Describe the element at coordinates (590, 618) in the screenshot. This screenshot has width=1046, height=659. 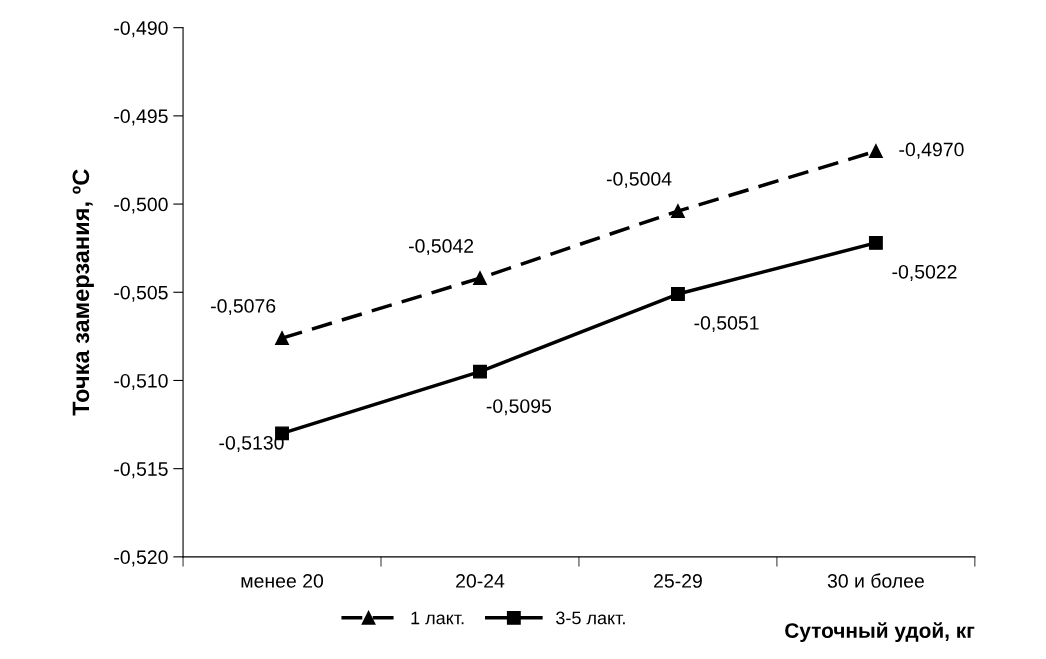
I see `legend-label: 3-5 лакт.` at that location.